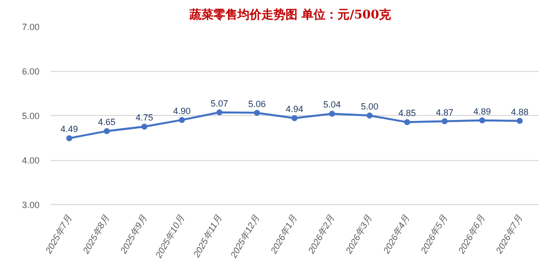  What do you see at coordinates (332, 105) in the screenshot?
I see `text: 5.04` at bounding box center [332, 105].